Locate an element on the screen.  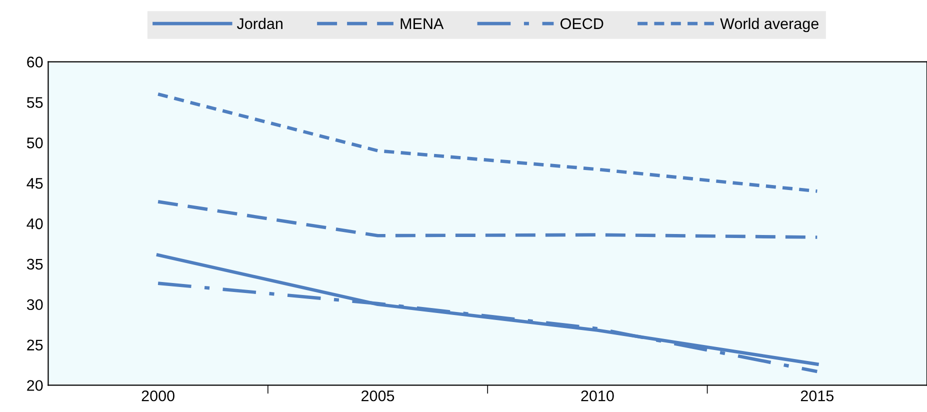
legend-label: OECD is located at coordinates (582, 24).